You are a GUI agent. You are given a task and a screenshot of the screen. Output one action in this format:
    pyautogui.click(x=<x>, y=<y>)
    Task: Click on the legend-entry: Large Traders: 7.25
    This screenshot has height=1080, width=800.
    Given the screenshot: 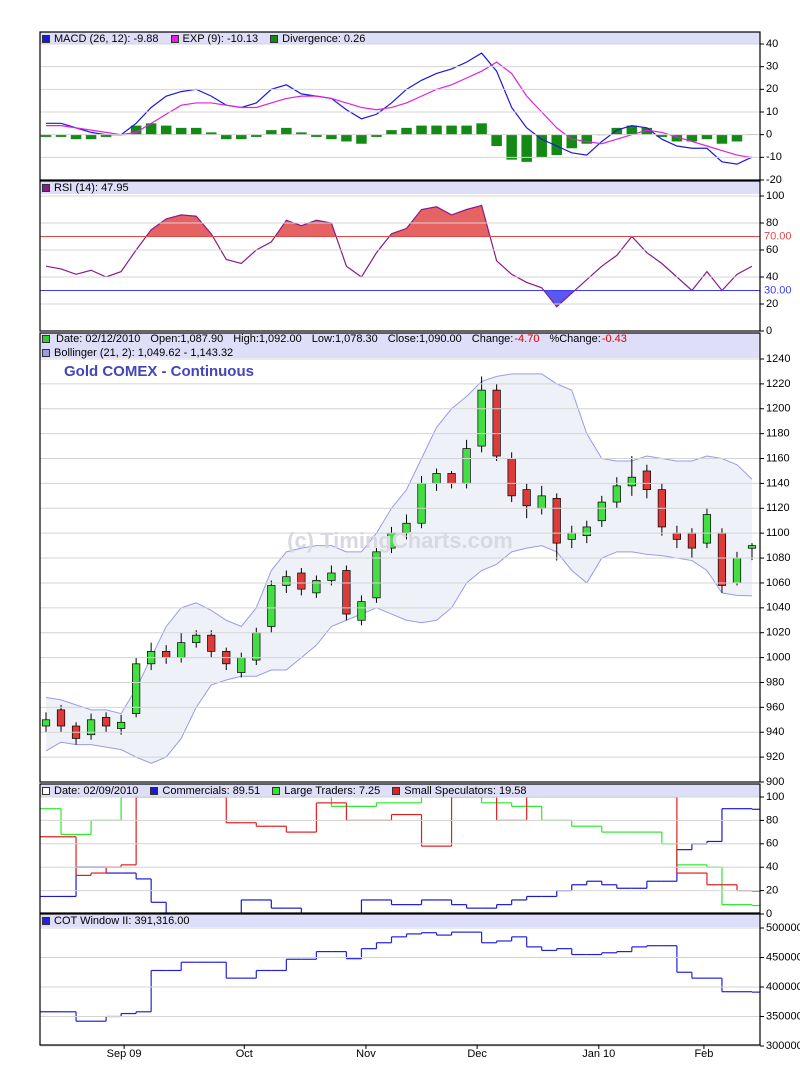 What is the action you would take?
    pyautogui.click(x=326, y=791)
    